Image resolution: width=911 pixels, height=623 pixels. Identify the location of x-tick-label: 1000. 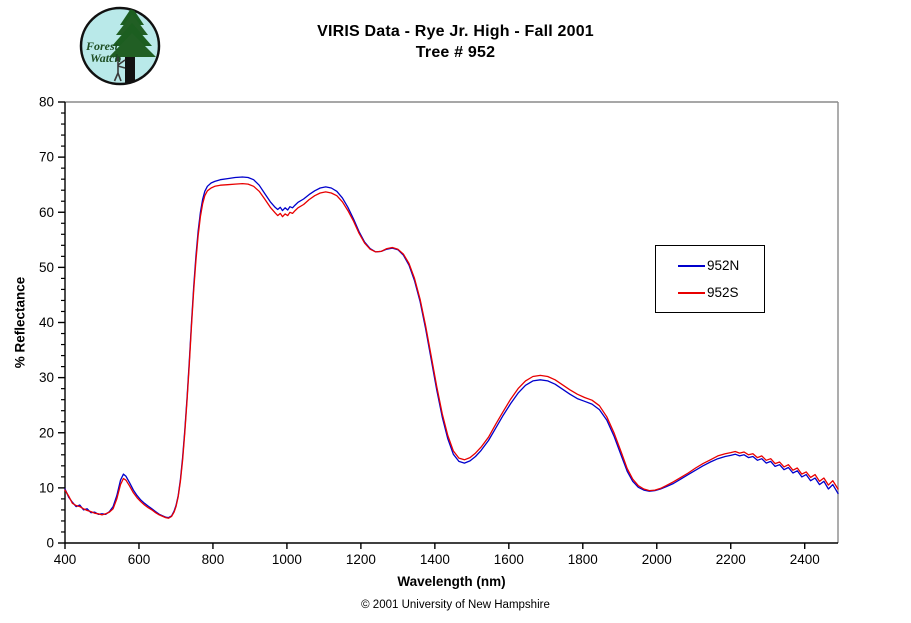
(287, 559).